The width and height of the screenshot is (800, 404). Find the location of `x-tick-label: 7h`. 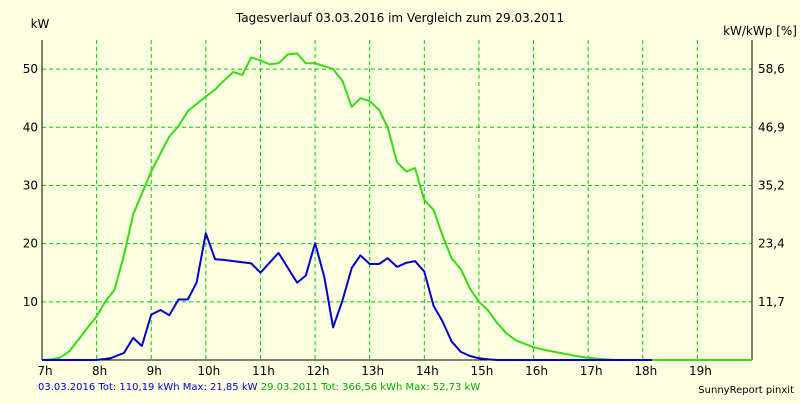

x-tick-label: 7h is located at coordinates (44, 371).